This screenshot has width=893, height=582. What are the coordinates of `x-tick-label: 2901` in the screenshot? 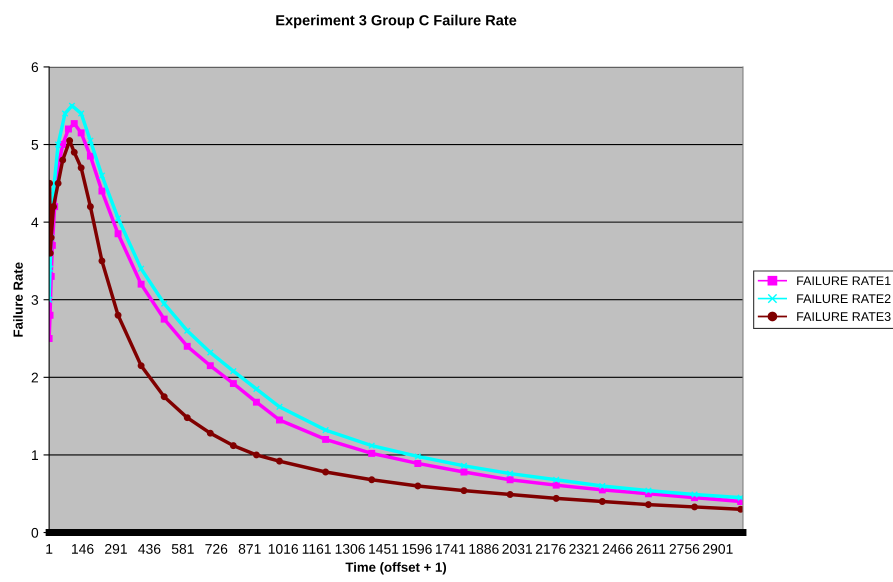 It's located at (718, 549).